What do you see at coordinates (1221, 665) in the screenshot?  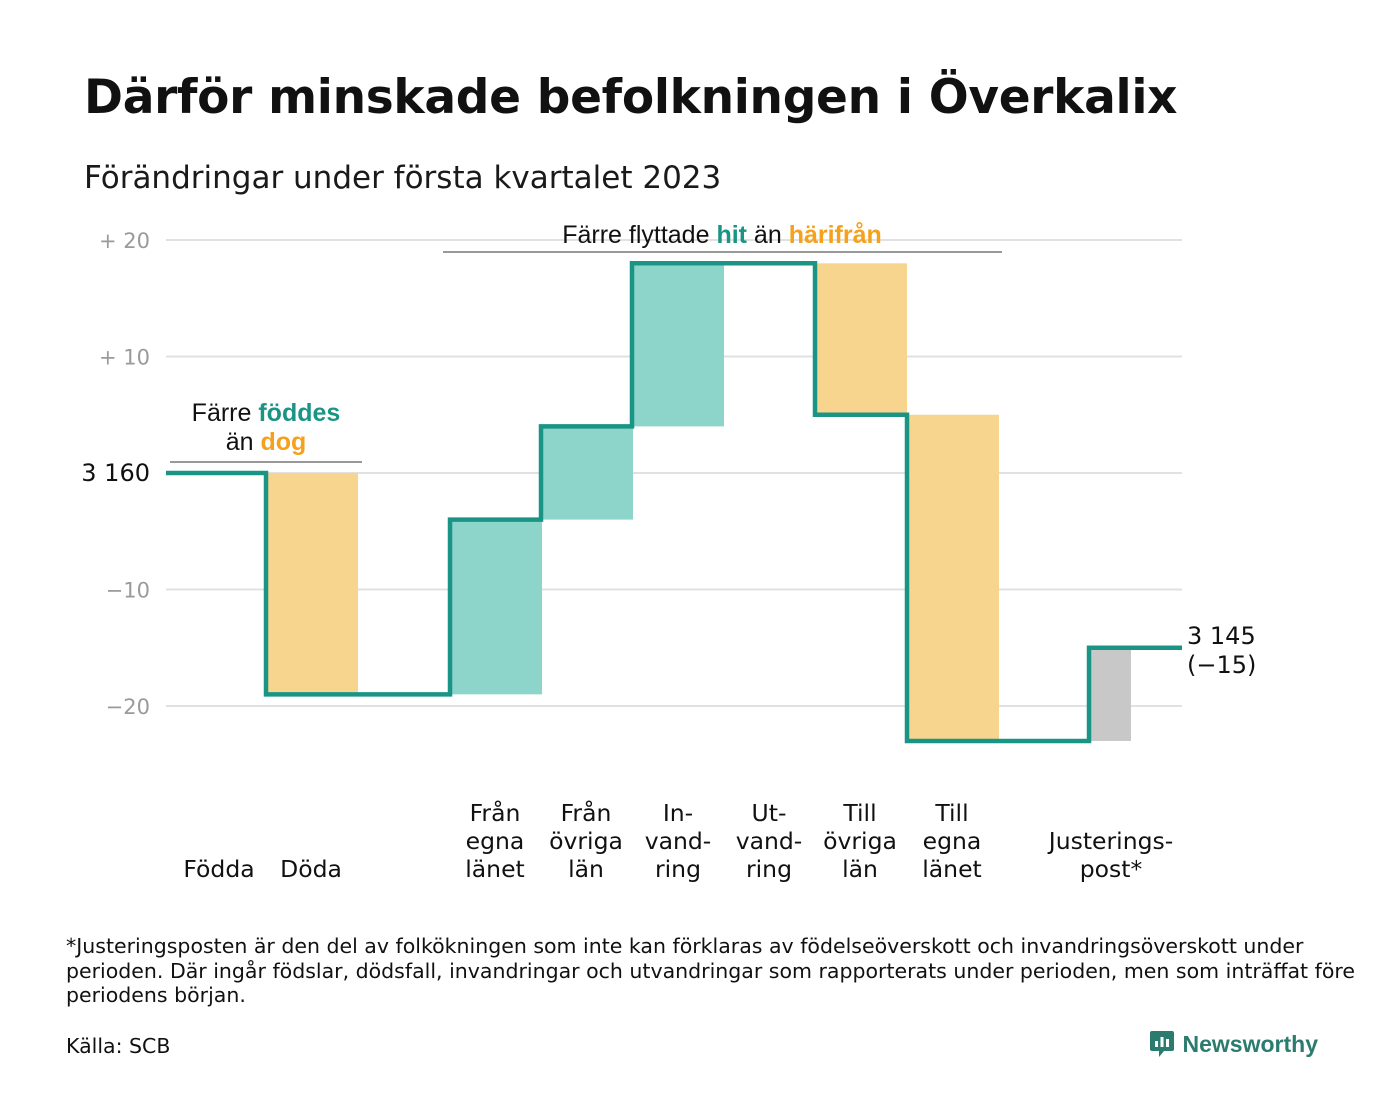 I see `end-change-label: (−15)` at bounding box center [1221, 665].